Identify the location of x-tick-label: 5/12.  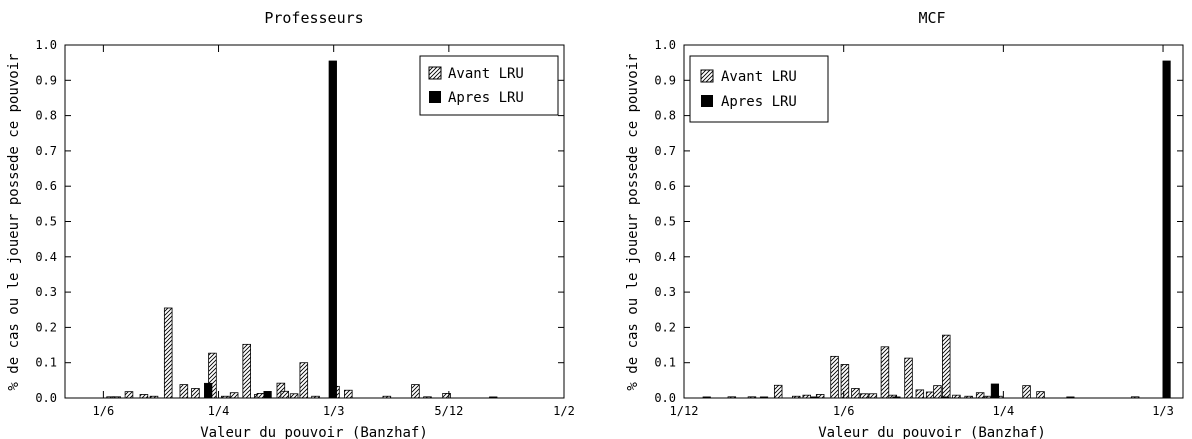
(448, 411).